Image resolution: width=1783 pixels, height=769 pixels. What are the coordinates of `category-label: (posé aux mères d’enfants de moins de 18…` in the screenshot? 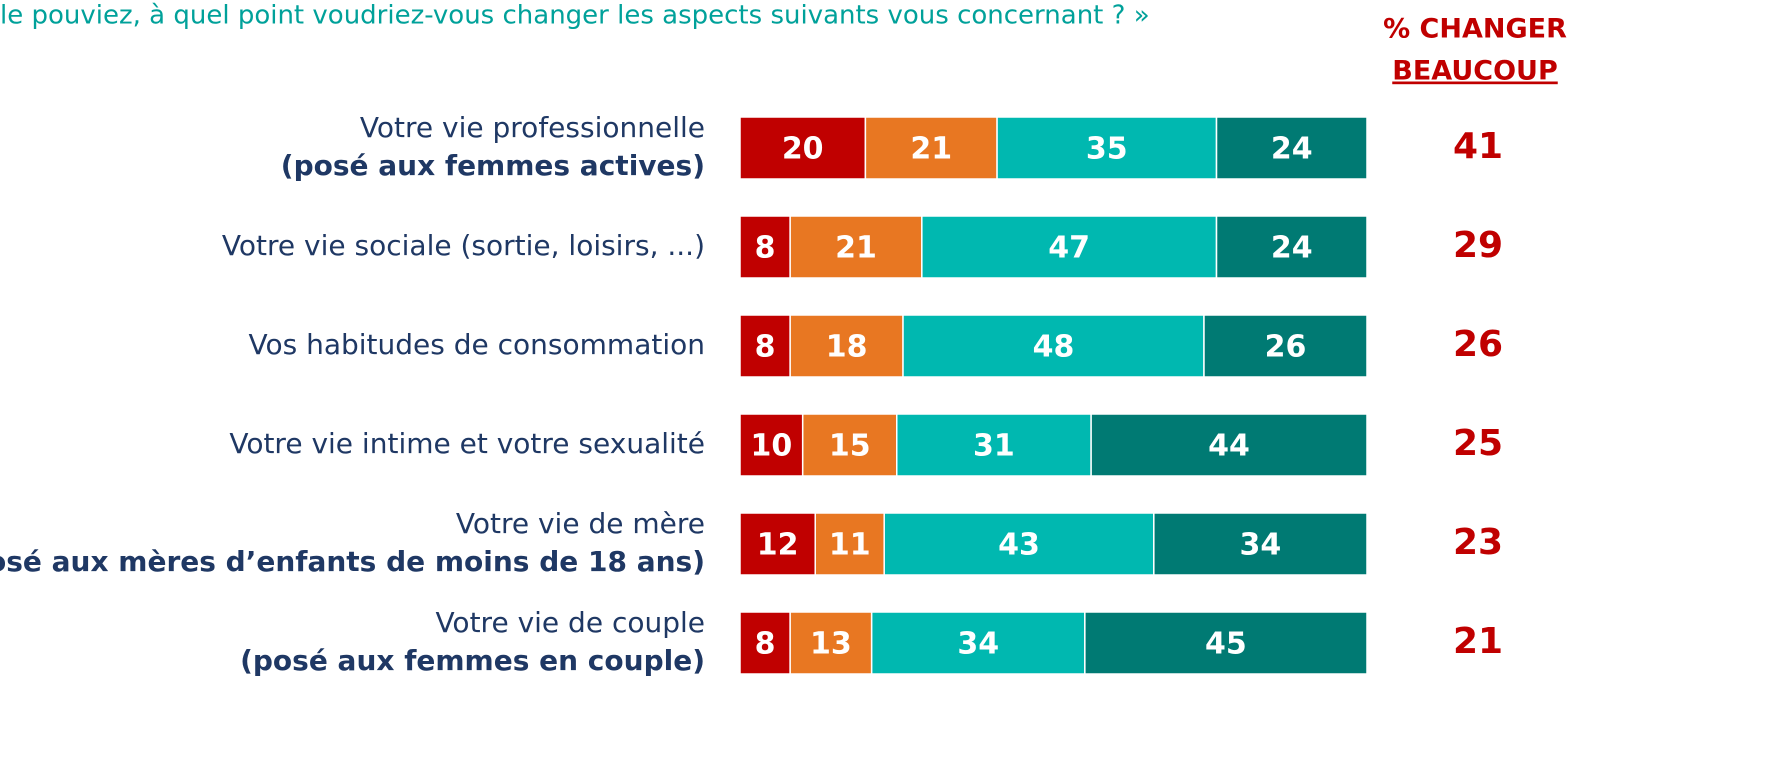 It's located at (352, 561).